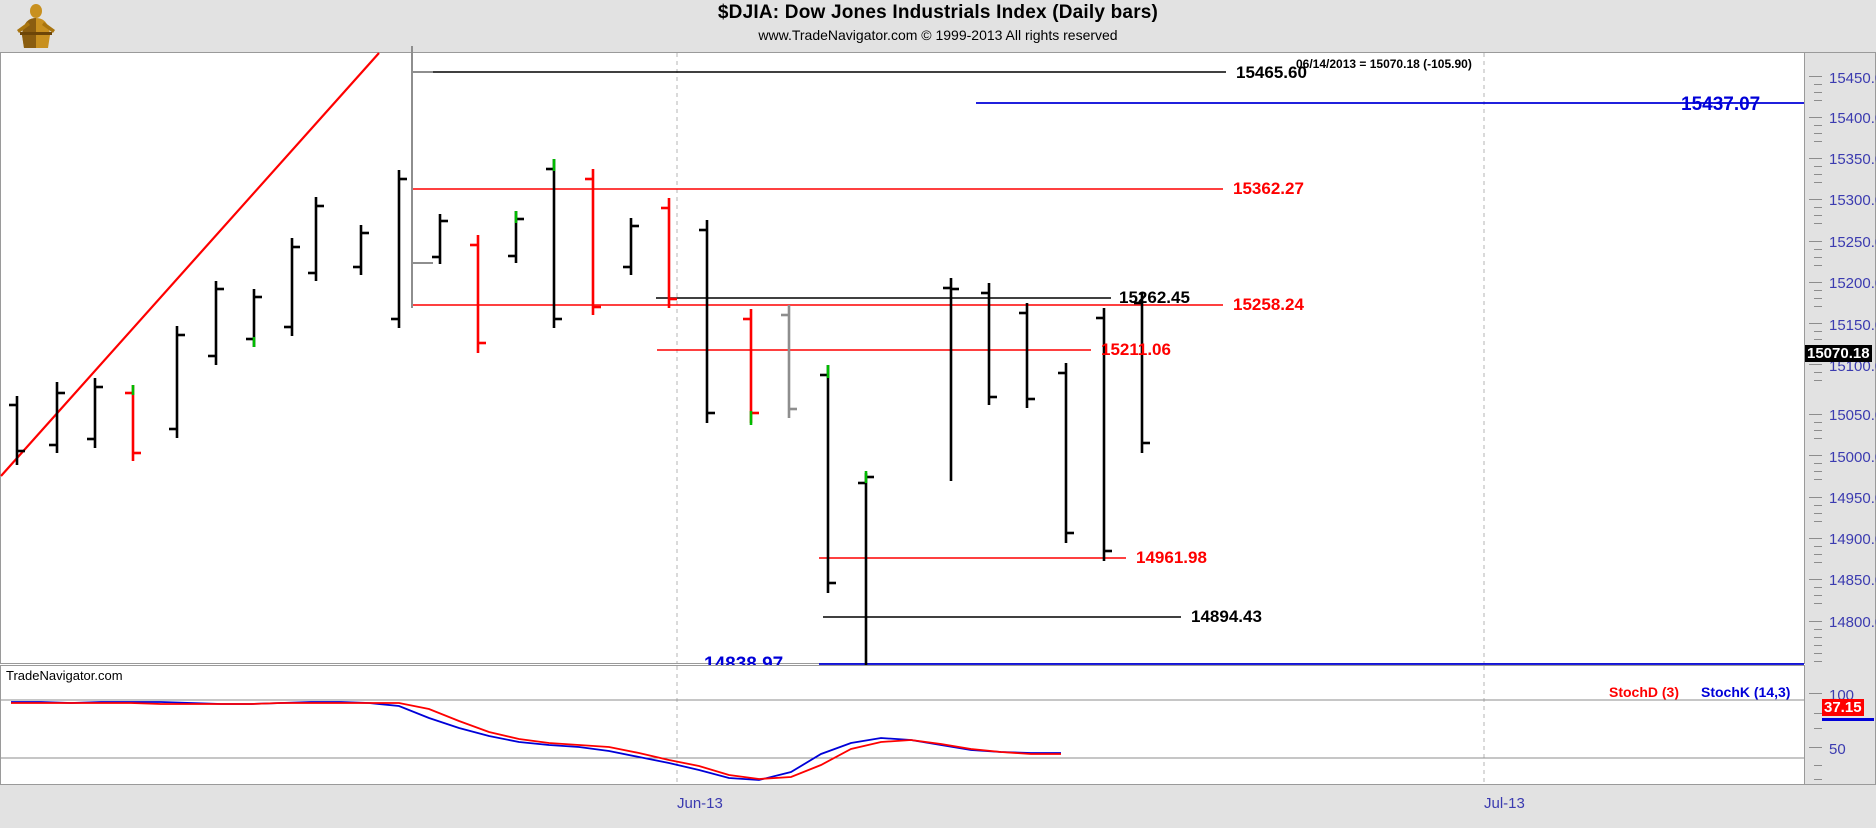 The width and height of the screenshot is (1876, 828). Describe the element at coordinates (64, 675) in the screenshot. I see `watermark-text: TradeNavigator.com` at that location.